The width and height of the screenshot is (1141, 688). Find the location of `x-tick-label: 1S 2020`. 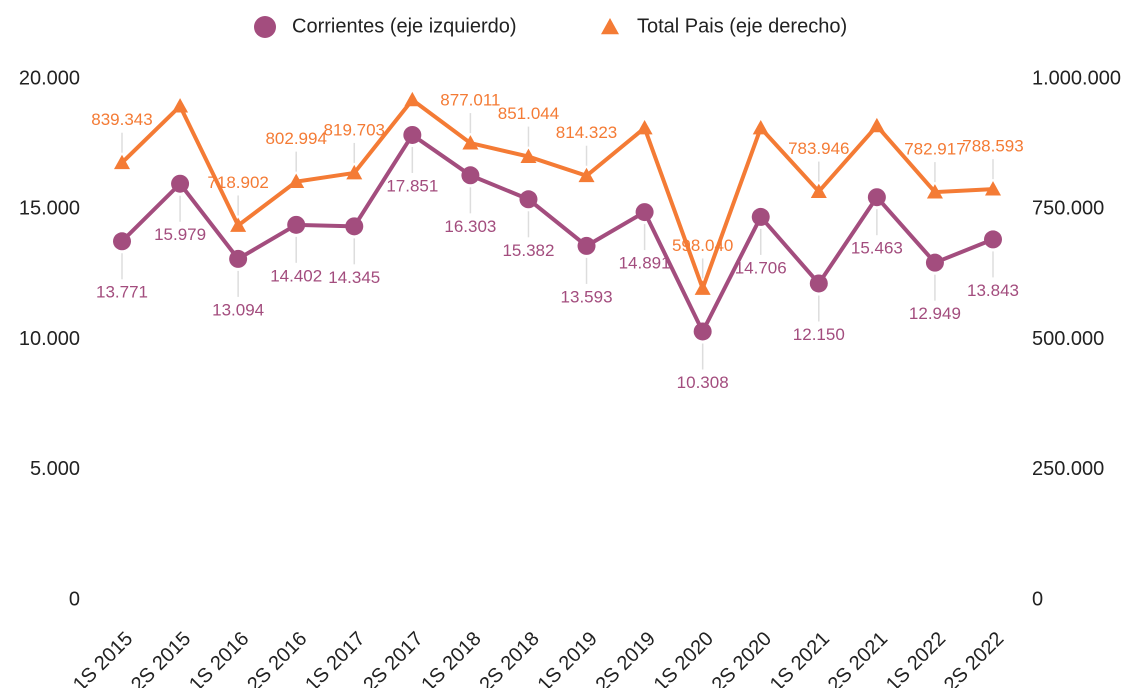

x-tick-label: 1S 2020 is located at coordinates (684, 658).